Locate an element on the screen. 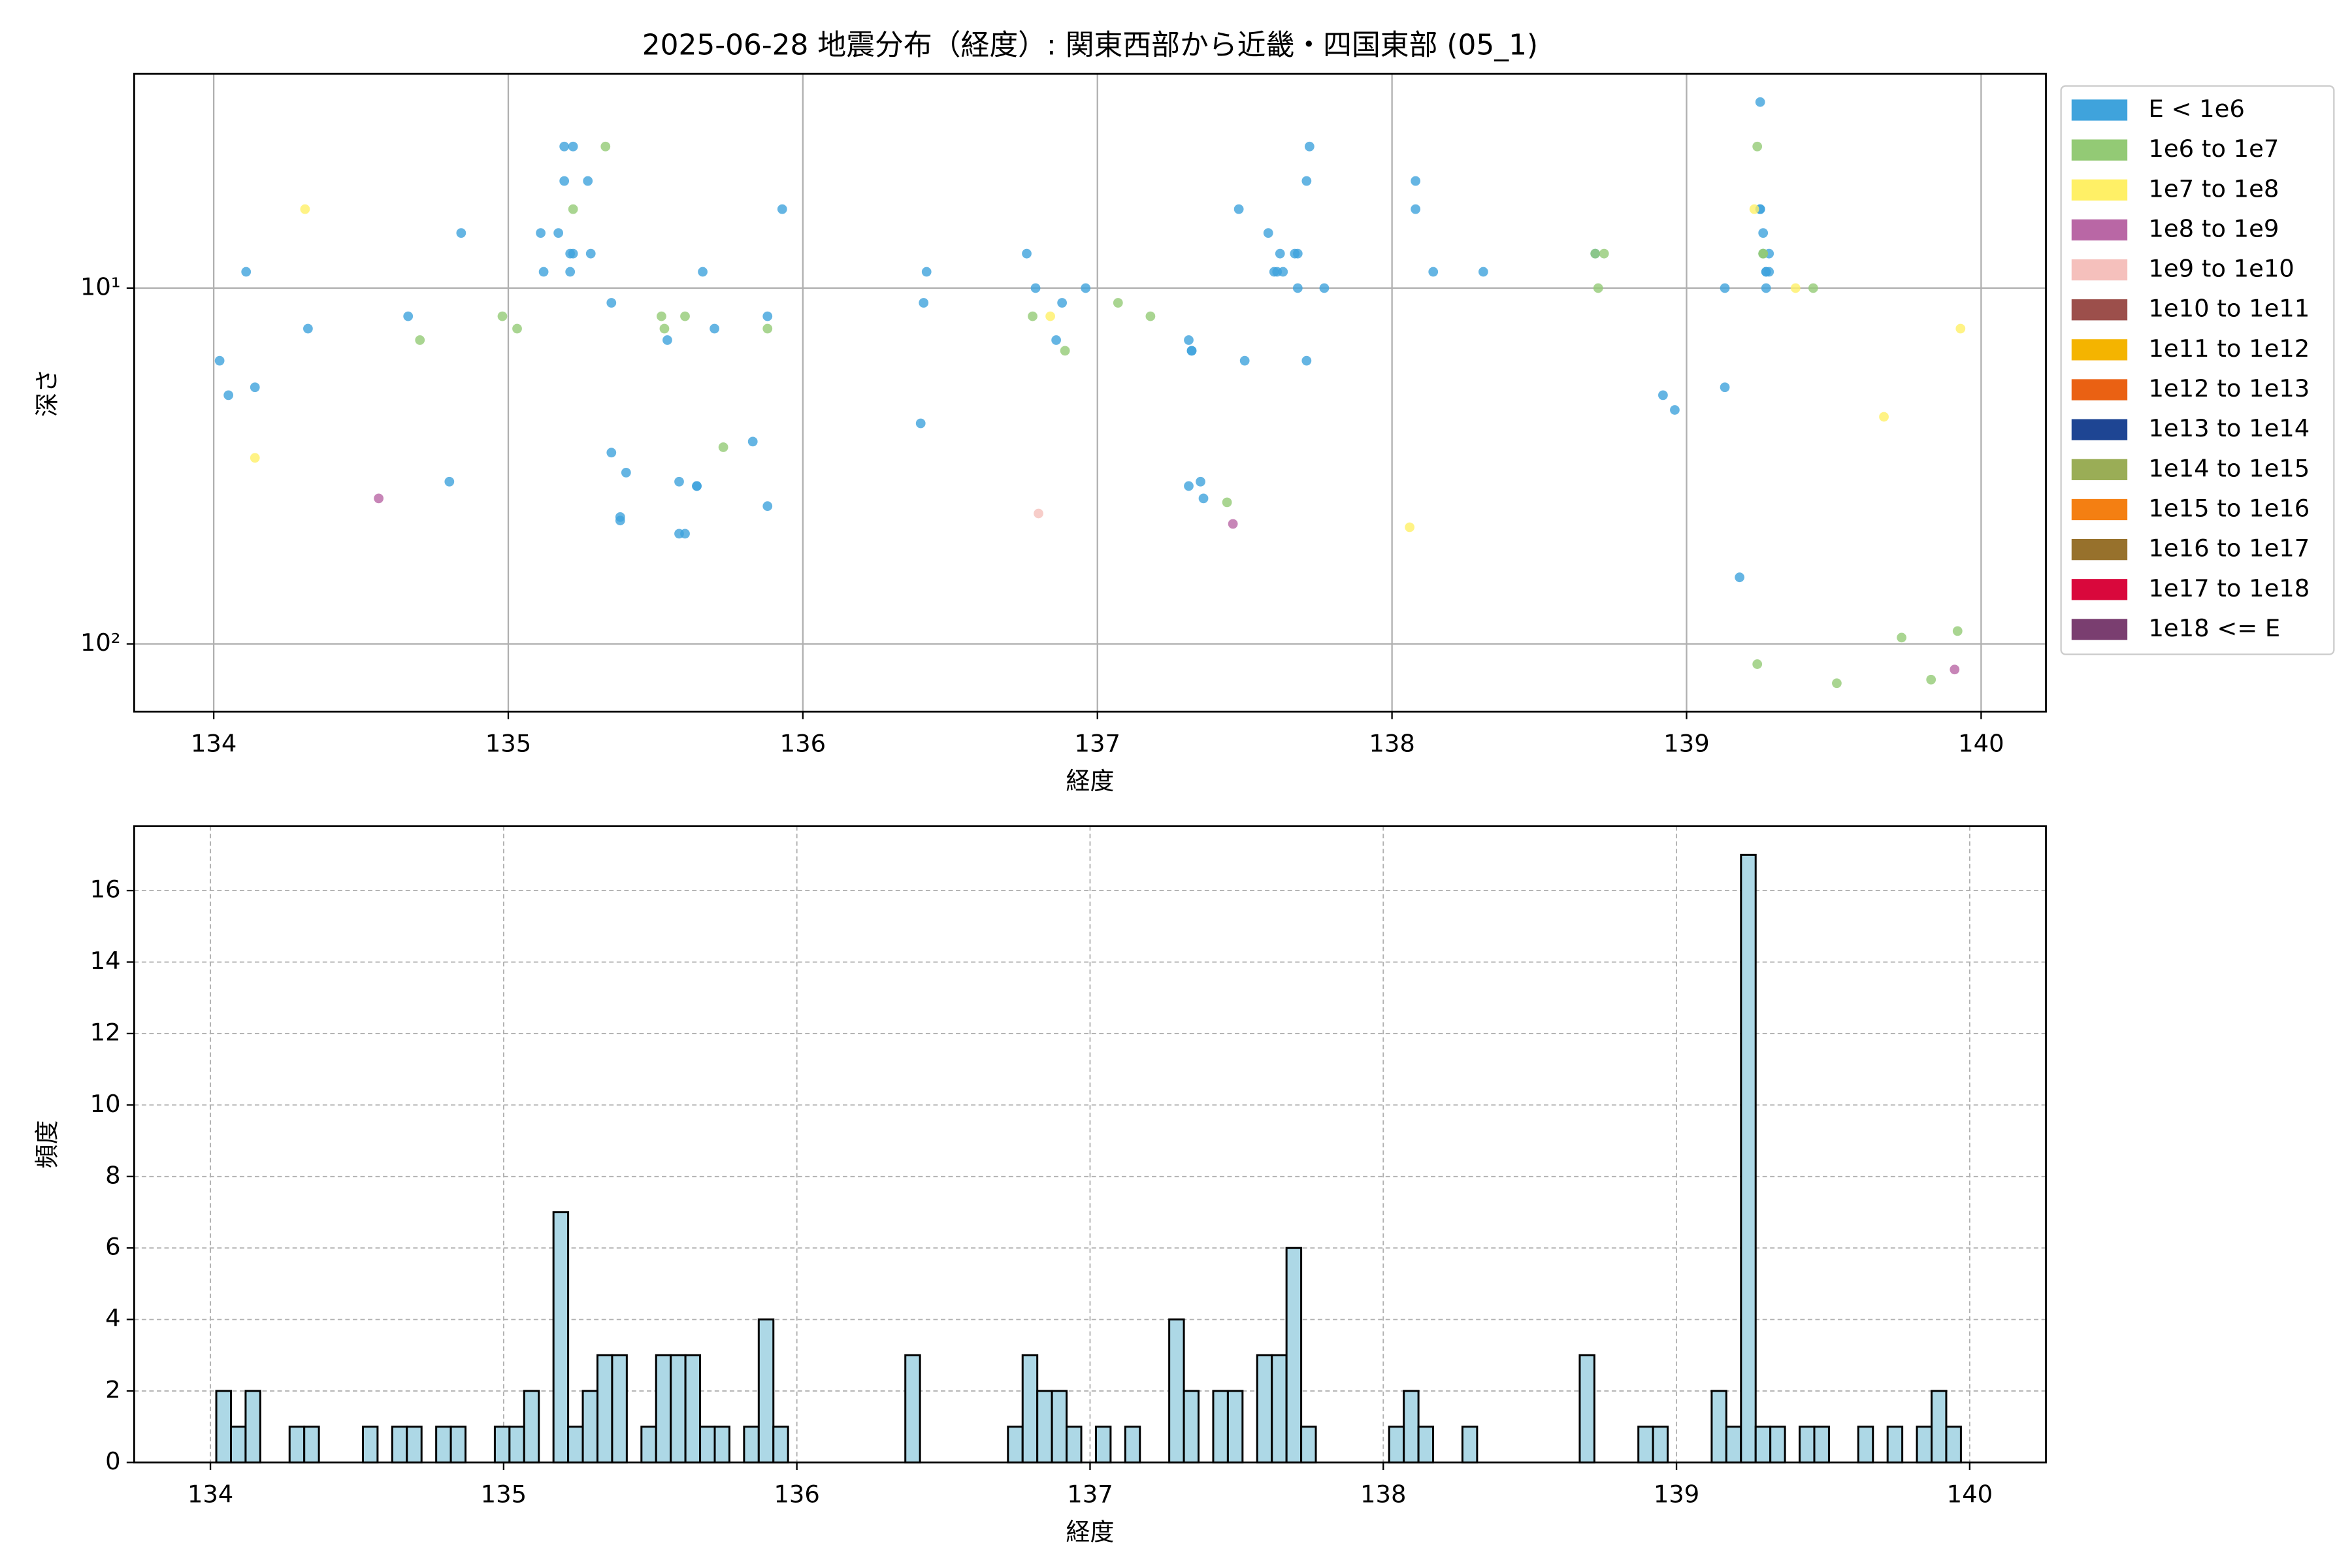  x-tick-label: 136 is located at coordinates (796, 1494).